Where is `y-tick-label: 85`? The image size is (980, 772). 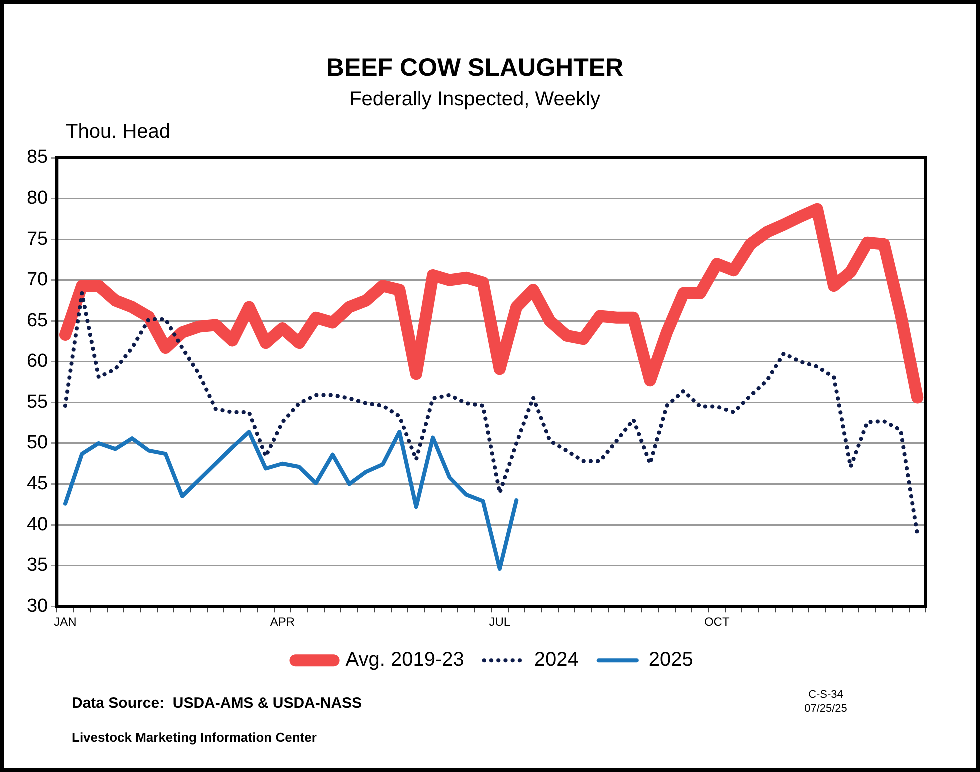 y-tick-label: 85 is located at coordinates (37, 157).